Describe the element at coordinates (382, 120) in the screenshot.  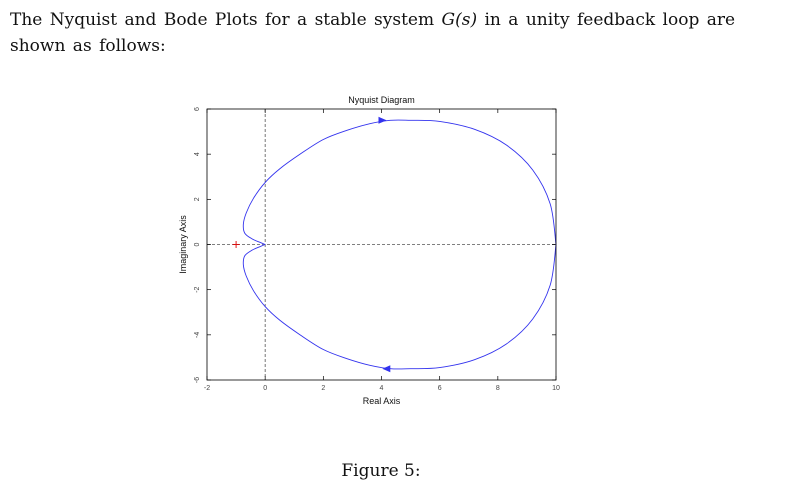
I see `direction-arrow-right` at that location.